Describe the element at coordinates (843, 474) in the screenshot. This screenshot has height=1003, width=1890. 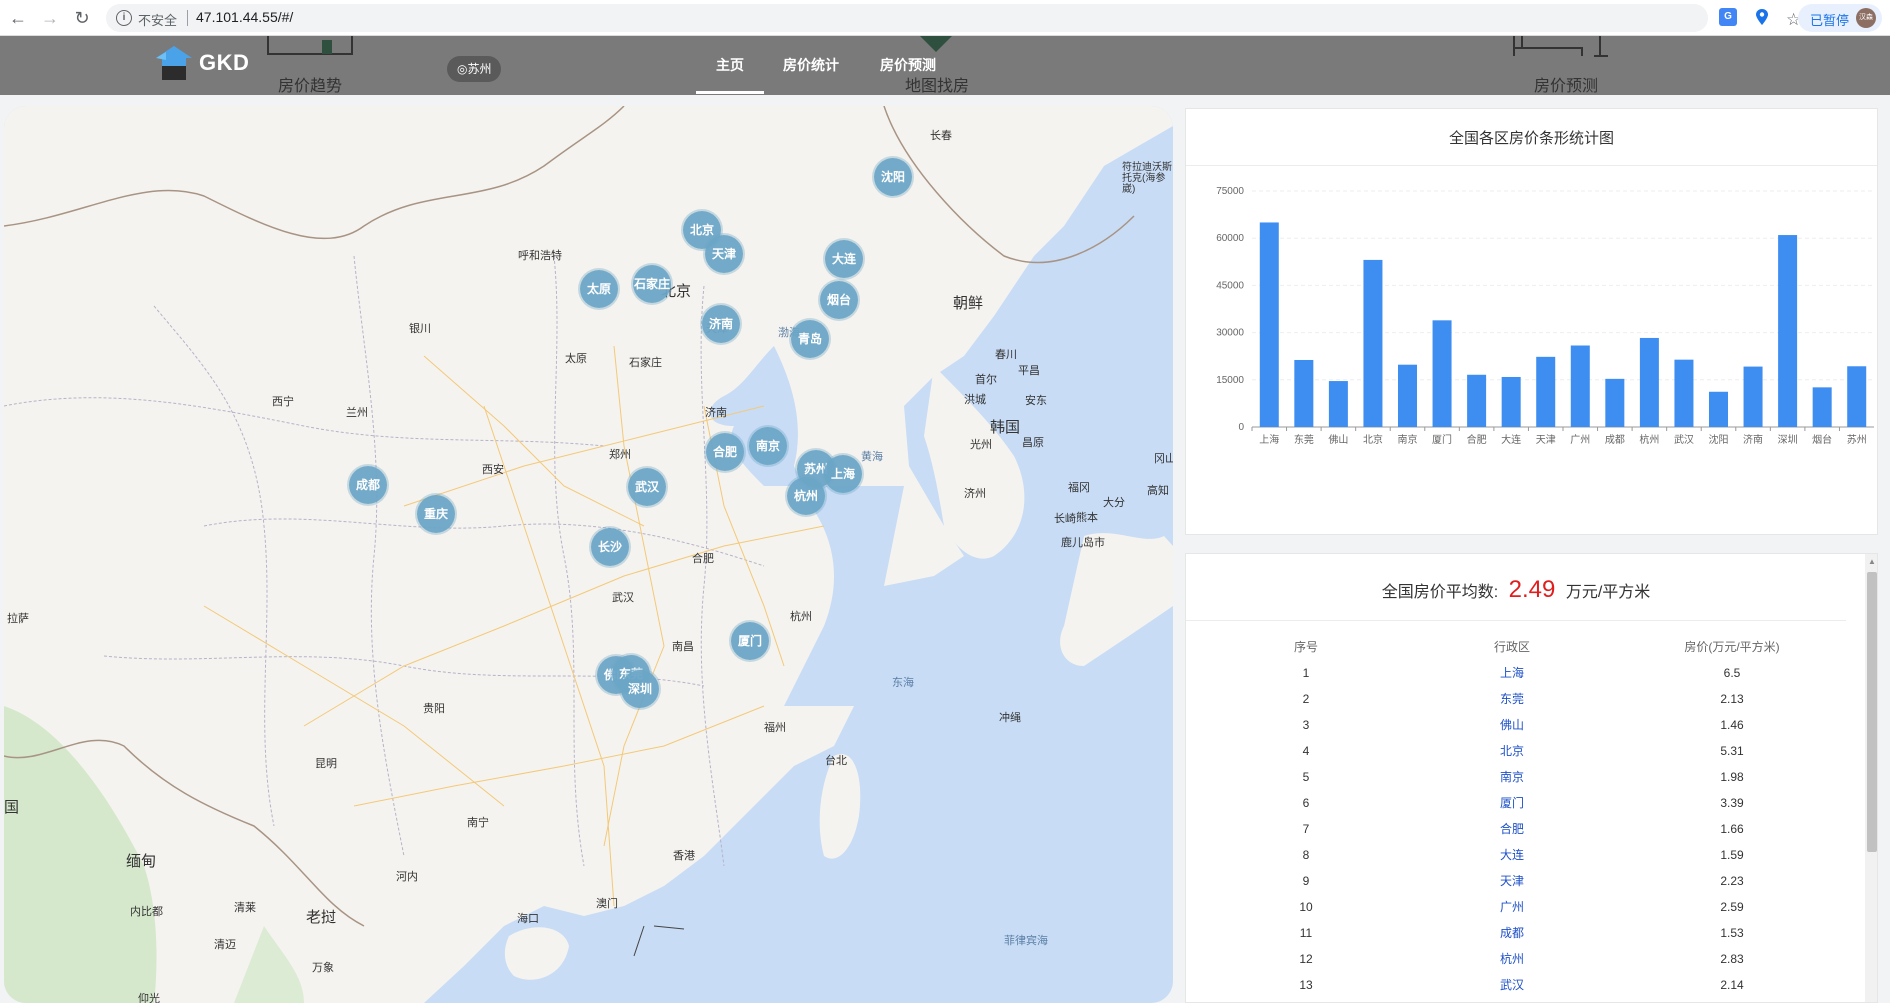
I see `map-cluster-marker: 上海` at that location.